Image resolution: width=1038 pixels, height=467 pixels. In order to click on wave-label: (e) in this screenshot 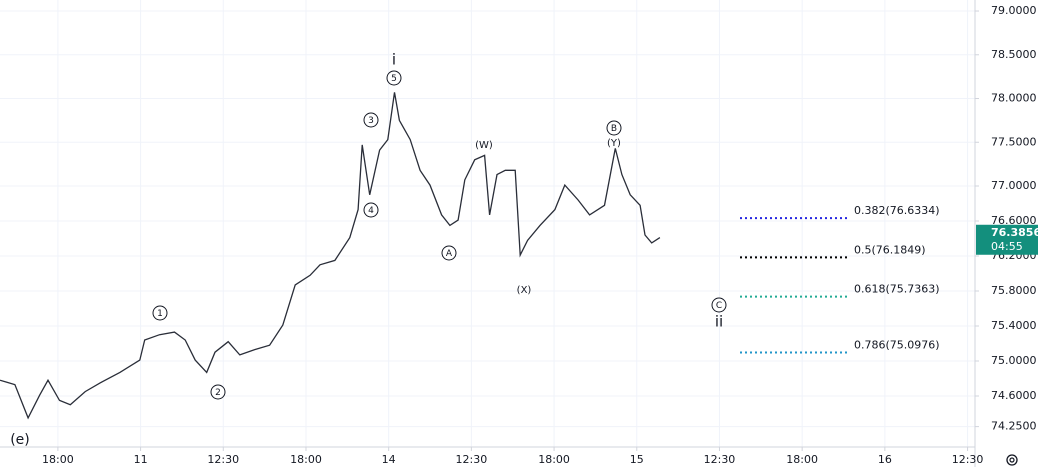, I will do `click(20, 440)`.